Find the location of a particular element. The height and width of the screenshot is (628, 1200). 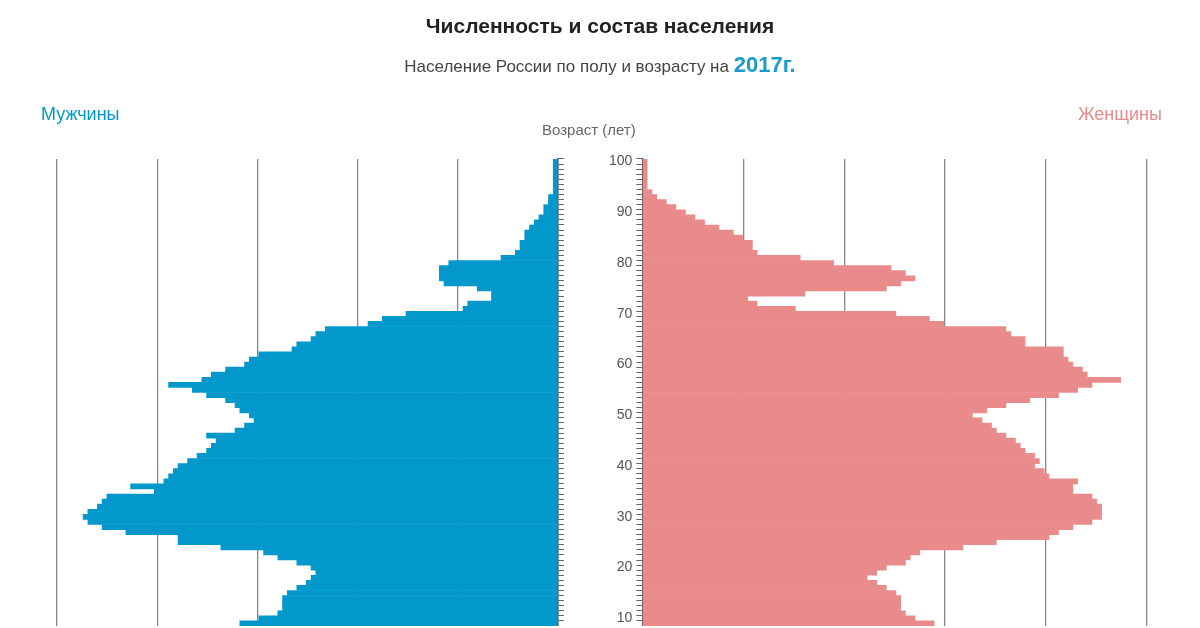

y-tick-label: 50 is located at coordinates (624, 414).